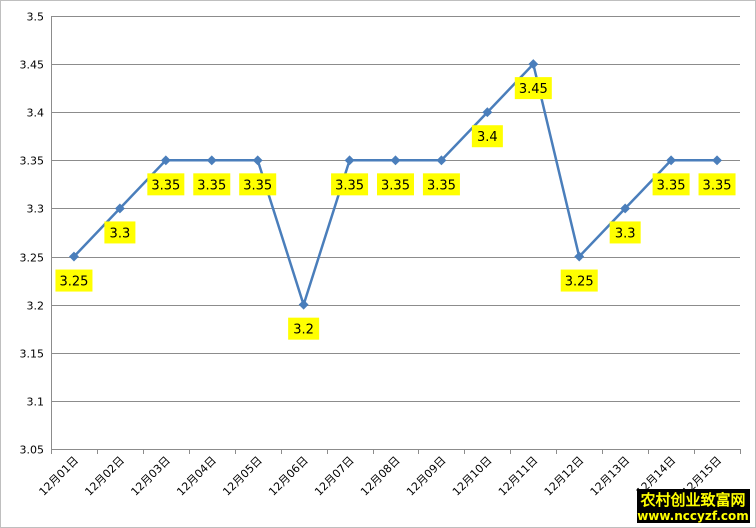 The height and width of the screenshot is (528, 756). I want to click on watermark-background, so click(693, 506).